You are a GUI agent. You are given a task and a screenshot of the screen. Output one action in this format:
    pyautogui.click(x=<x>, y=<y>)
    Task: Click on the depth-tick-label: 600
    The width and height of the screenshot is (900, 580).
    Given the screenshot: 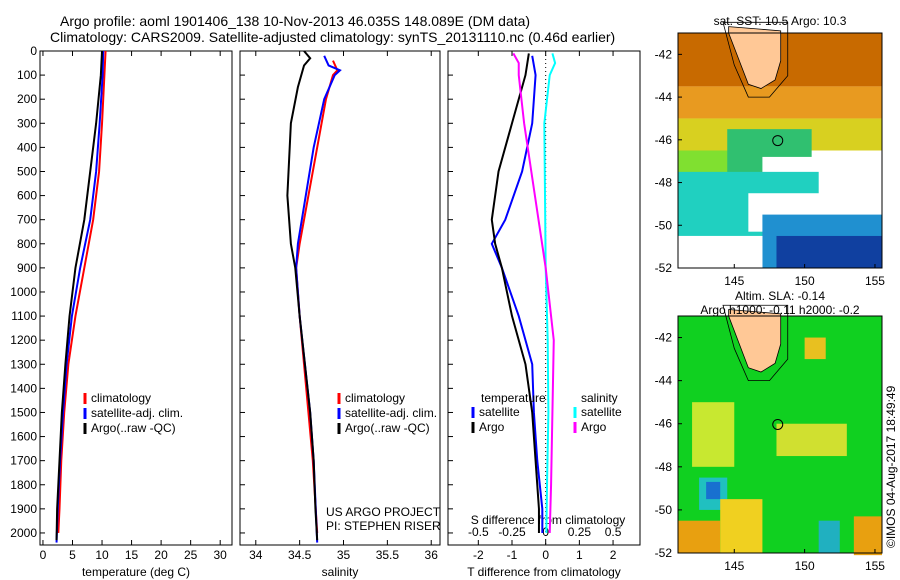 What is the action you would take?
    pyautogui.click(x=27, y=196)
    